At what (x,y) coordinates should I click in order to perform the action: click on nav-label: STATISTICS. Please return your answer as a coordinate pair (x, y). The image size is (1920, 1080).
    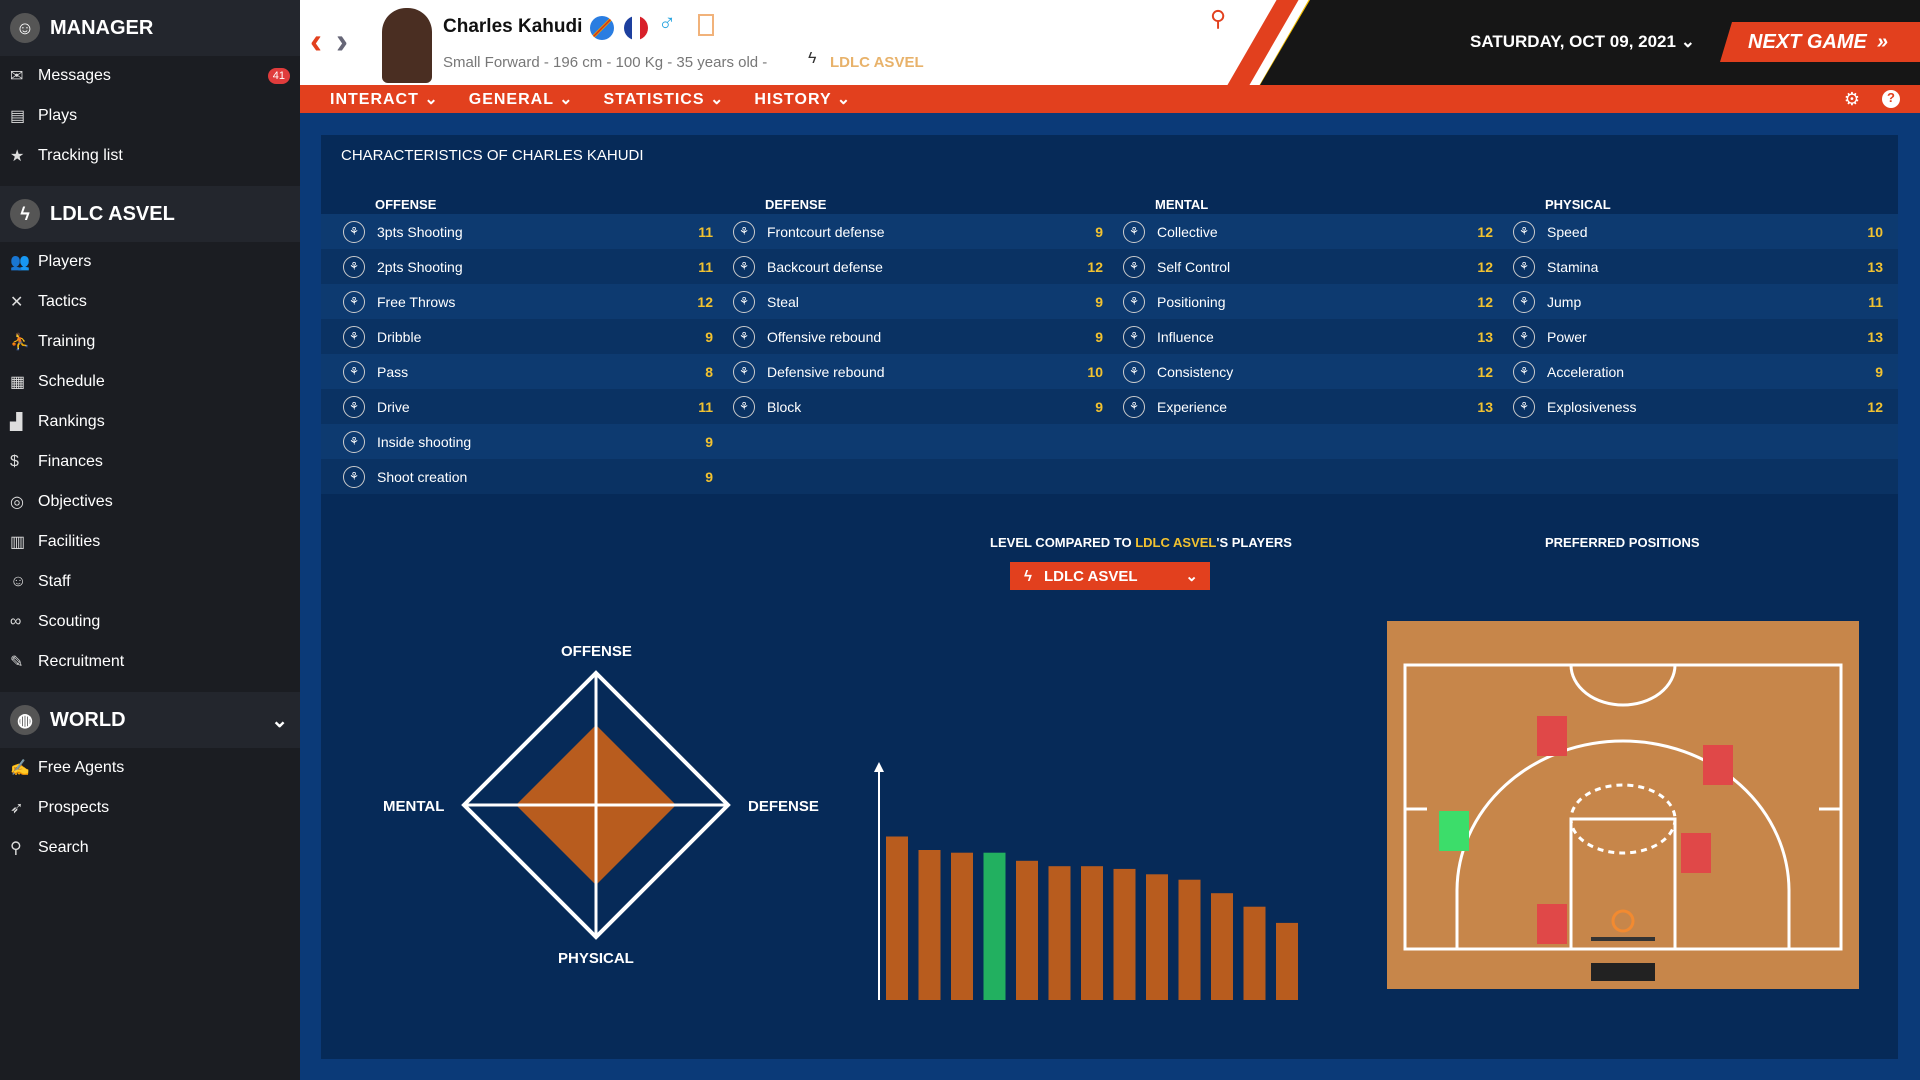
    Looking at the image, I should click on (654, 99).